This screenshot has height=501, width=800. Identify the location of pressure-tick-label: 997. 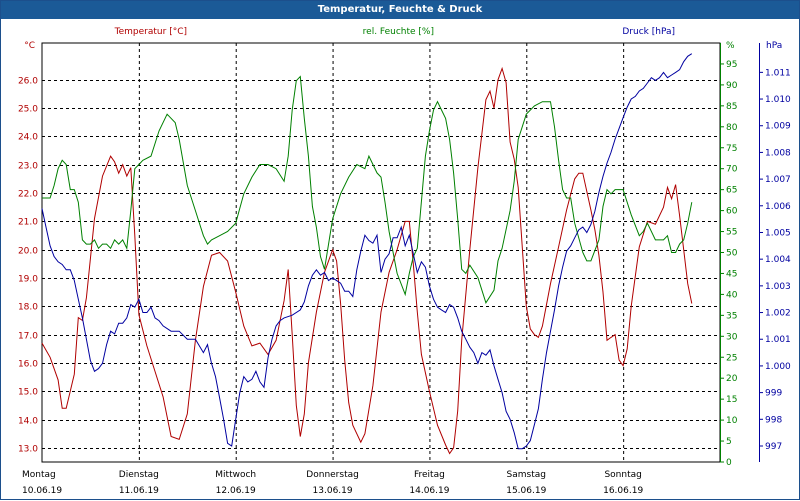
(773, 447).